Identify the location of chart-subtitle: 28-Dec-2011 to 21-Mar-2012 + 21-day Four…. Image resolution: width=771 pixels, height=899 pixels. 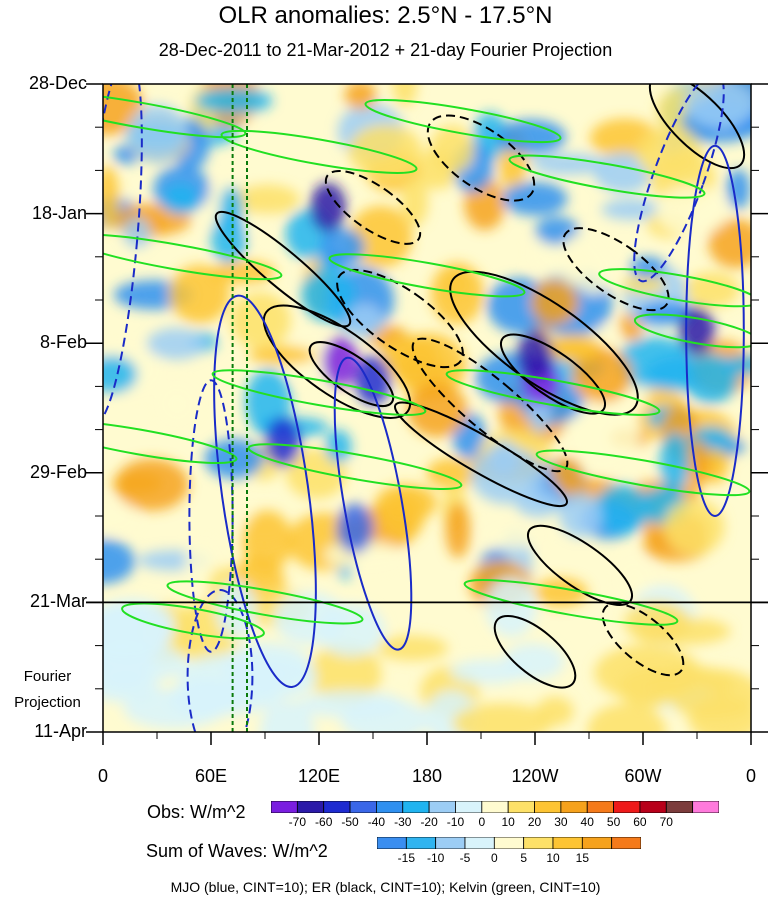
(385, 50).